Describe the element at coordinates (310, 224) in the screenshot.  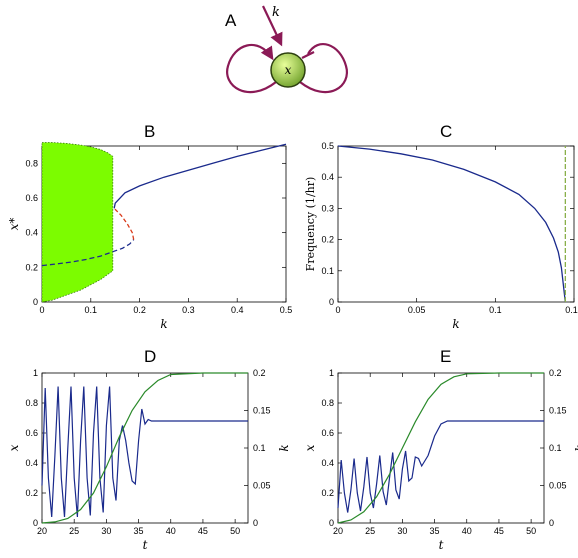
I see `y-axis-label: Frequency (1/hr)` at that location.